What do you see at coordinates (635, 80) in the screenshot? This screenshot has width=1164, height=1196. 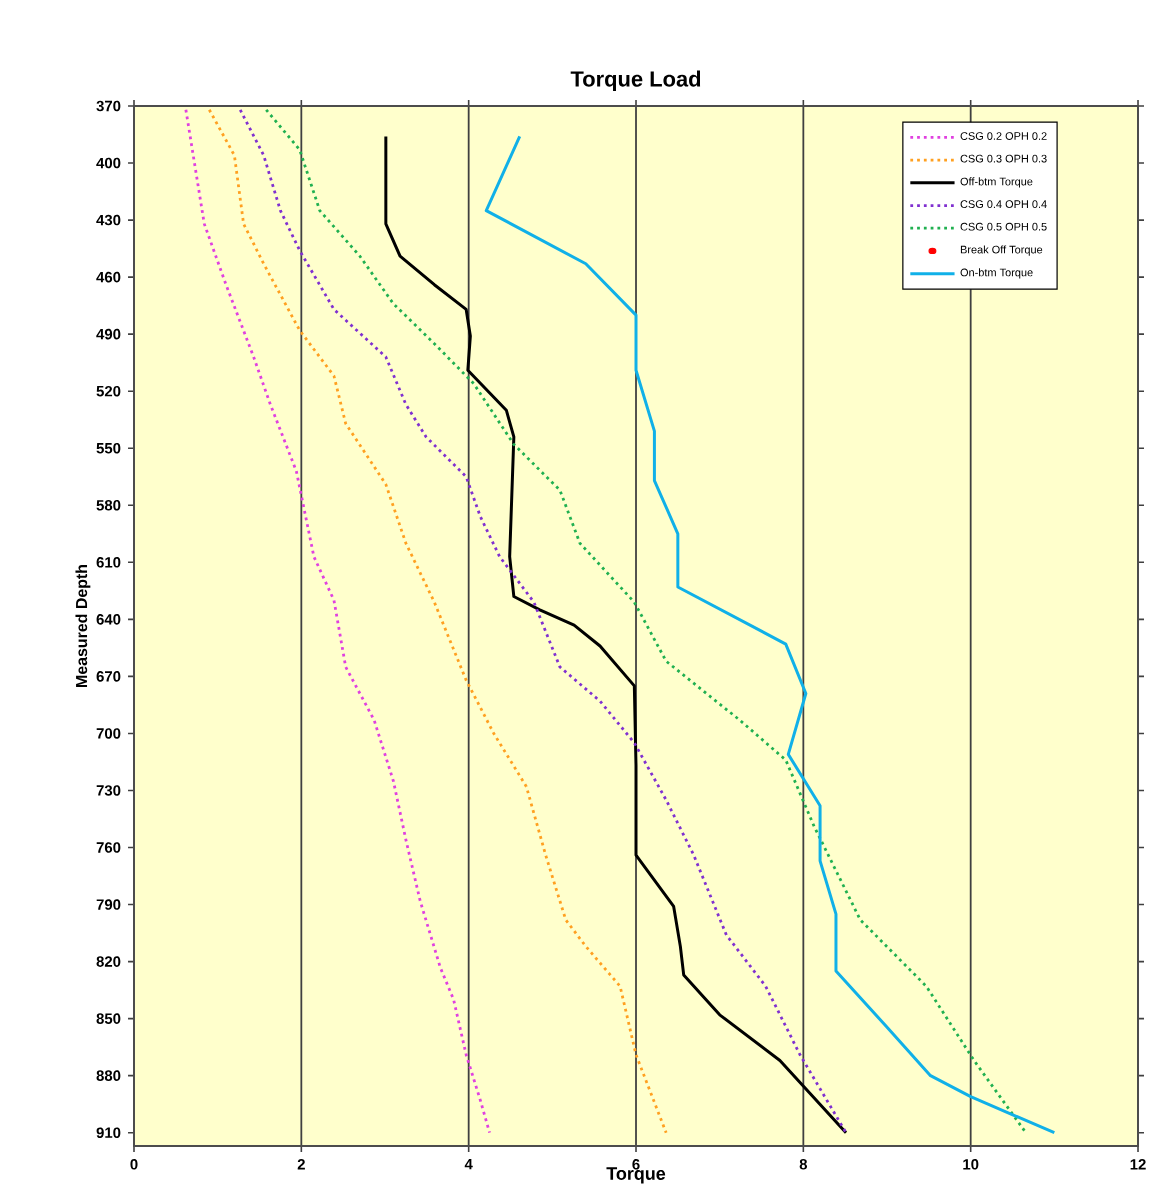 I see `chart-title: Torque Load` at bounding box center [635, 80].